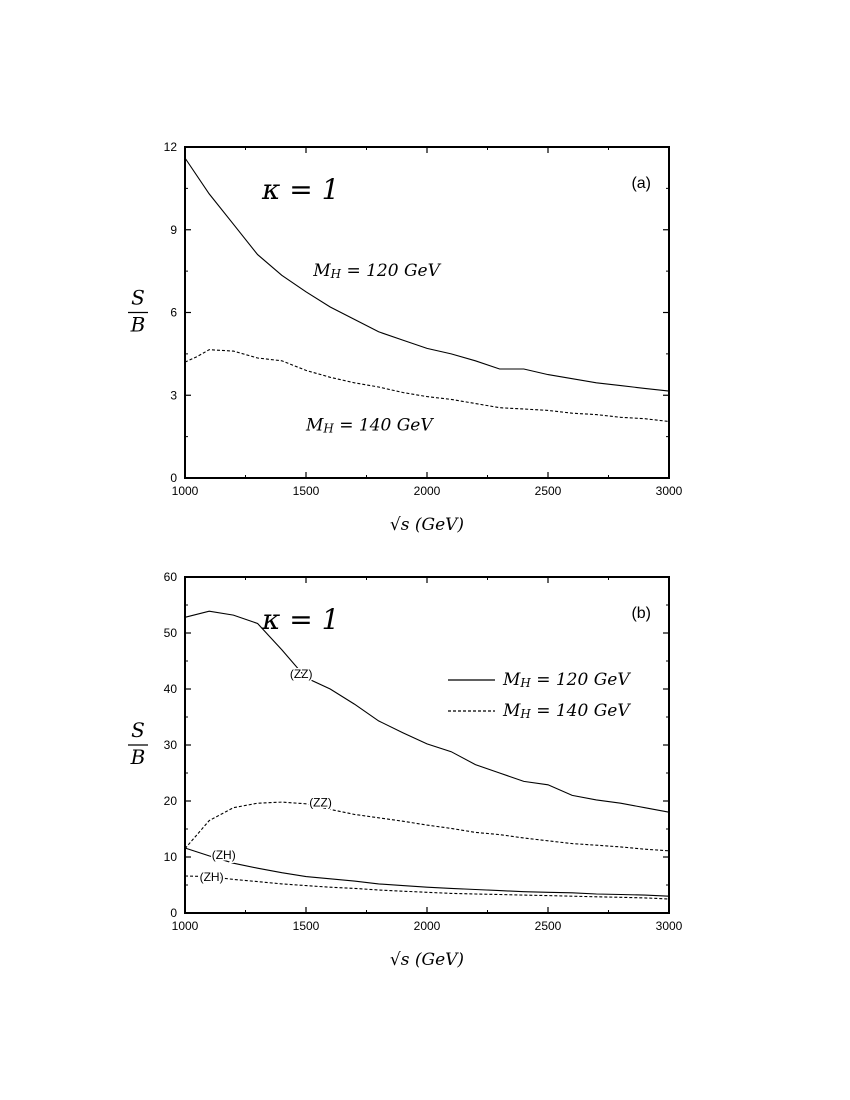 The image size is (850, 1100). What do you see at coordinates (171, 689) in the screenshot?
I see `y-tick-label: 40` at bounding box center [171, 689].